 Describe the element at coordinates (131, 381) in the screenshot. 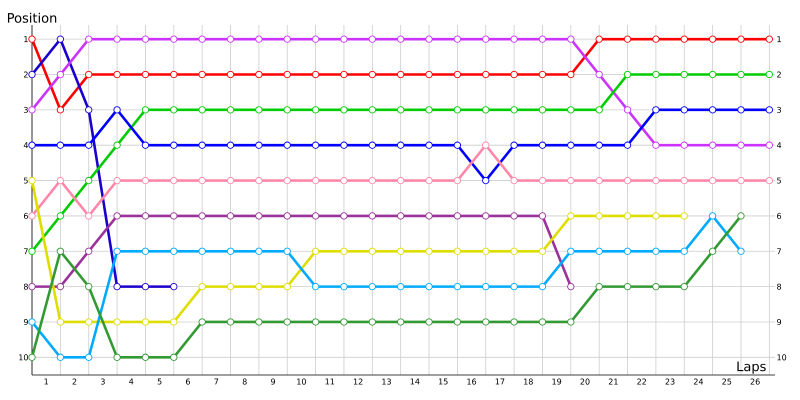

I see `x-tick-label: 4` at that location.